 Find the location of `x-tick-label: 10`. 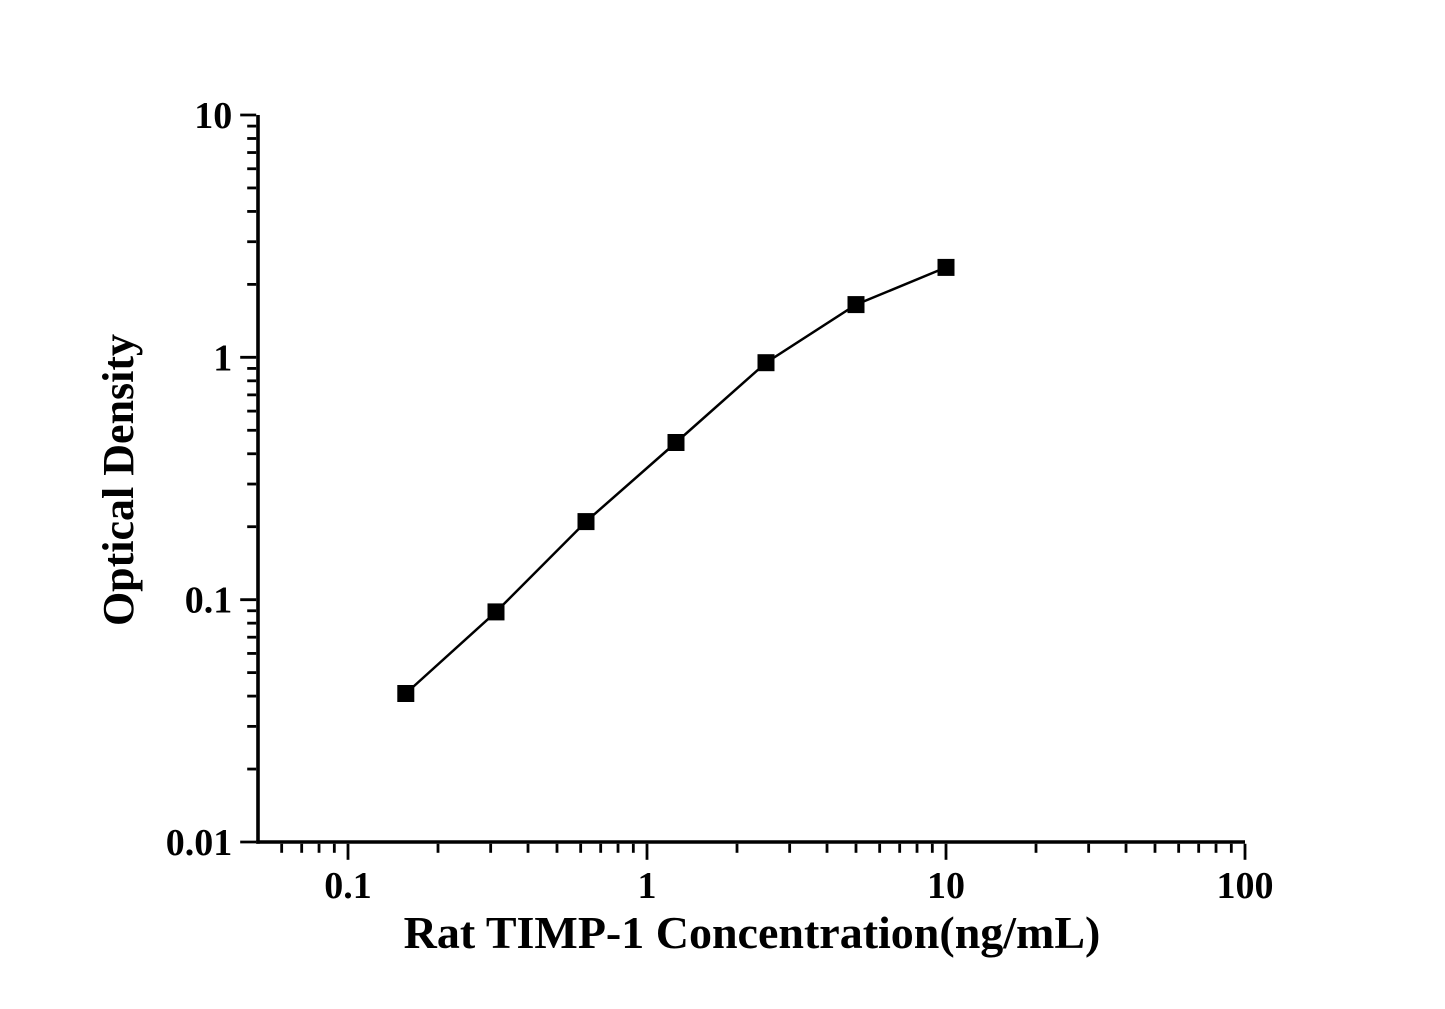

x-tick-label: 10 is located at coordinates (946, 886).